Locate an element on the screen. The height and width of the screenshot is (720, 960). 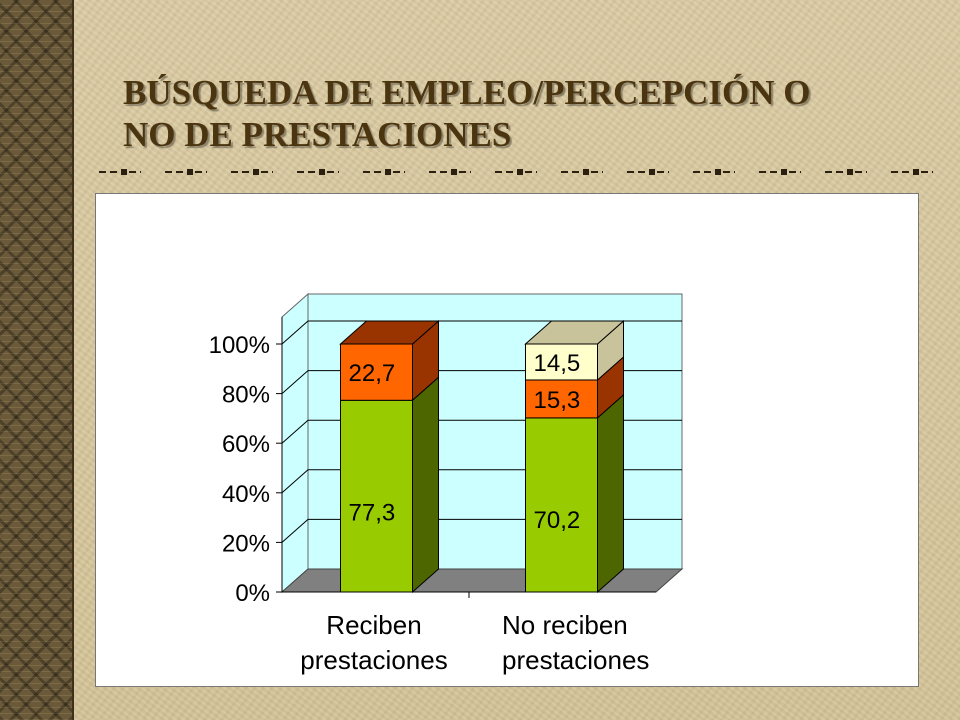
y-tick-label: 0% is located at coordinates (252, 593).